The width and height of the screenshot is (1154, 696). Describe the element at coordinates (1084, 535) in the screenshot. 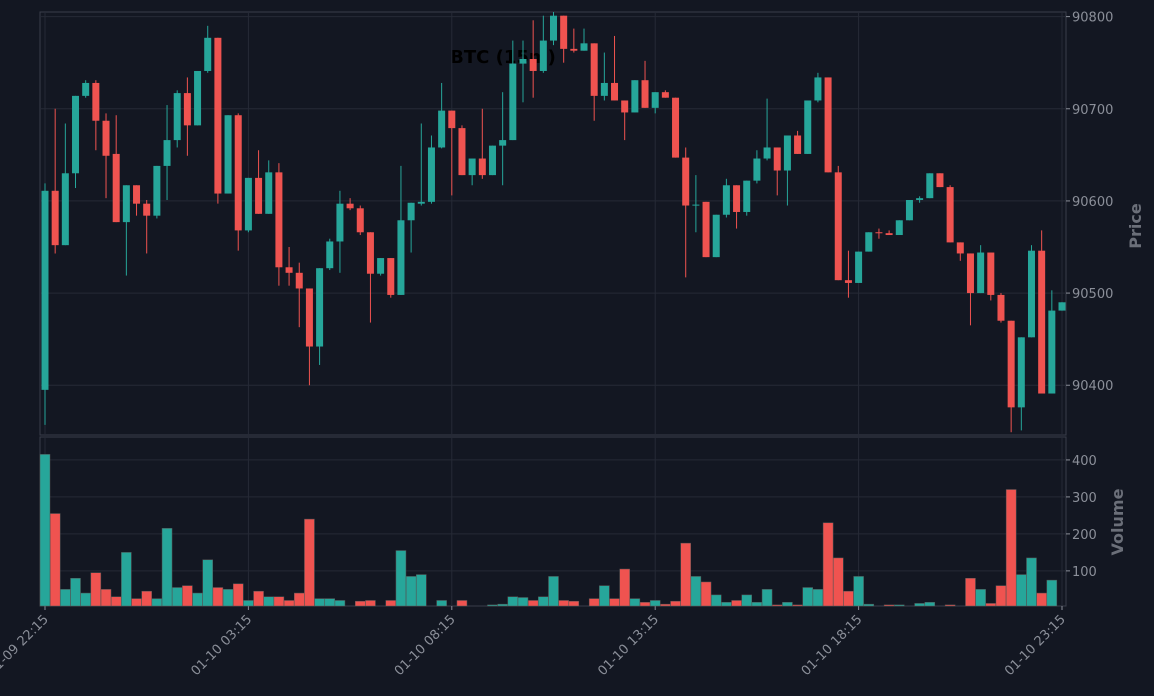

I see `y2-tick-label: 200` at that location.